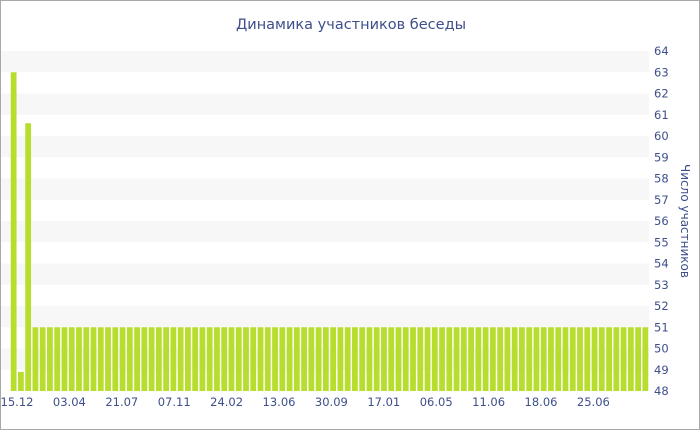  I want to click on x-tick-label: 17.01, so click(383, 402).